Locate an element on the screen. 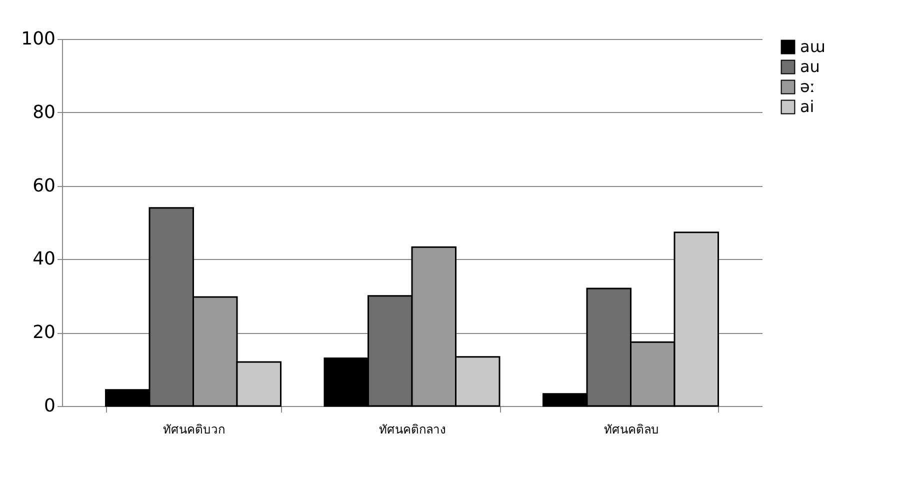  y-tick-label: 0 is located at coordinates (50, 406).